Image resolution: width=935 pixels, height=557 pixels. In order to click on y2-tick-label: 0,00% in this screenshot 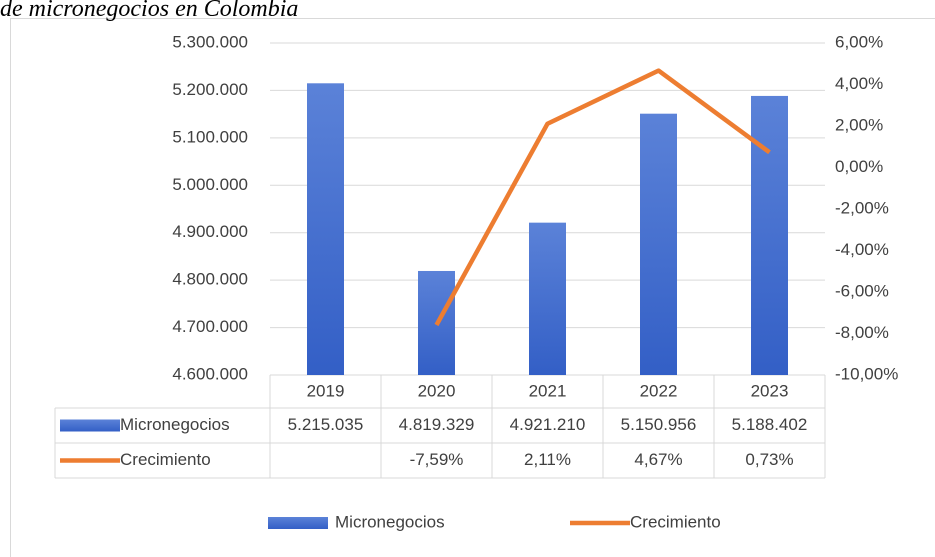, I will do `click(859, 166)`.